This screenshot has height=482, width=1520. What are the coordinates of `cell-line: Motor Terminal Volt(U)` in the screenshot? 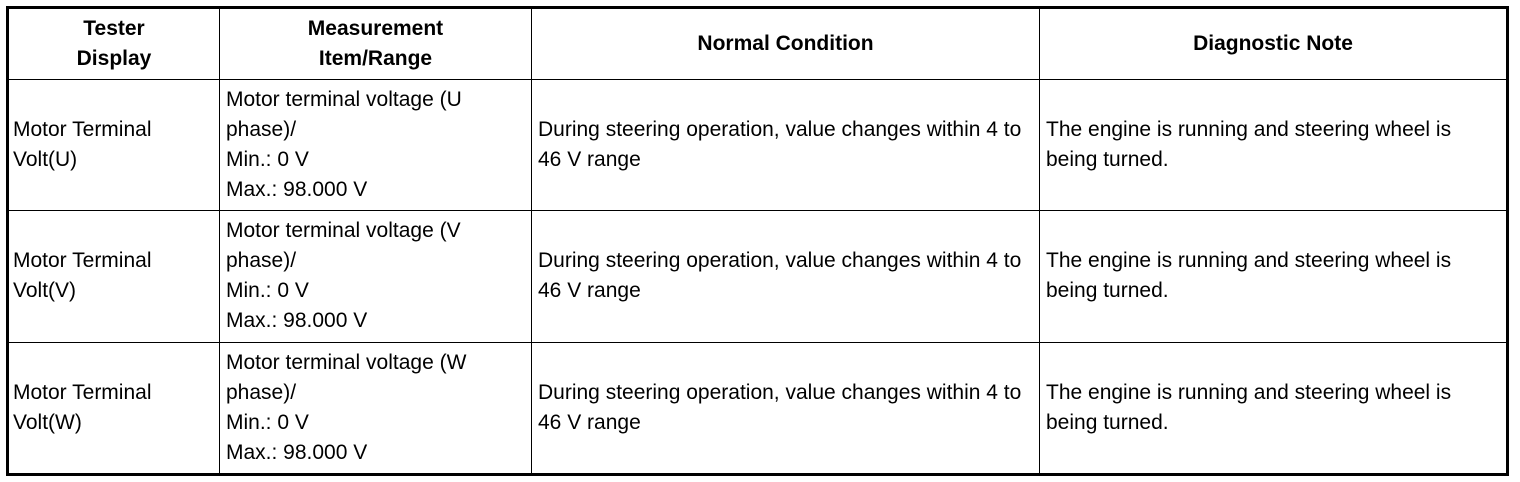 It's located at (82, 145).